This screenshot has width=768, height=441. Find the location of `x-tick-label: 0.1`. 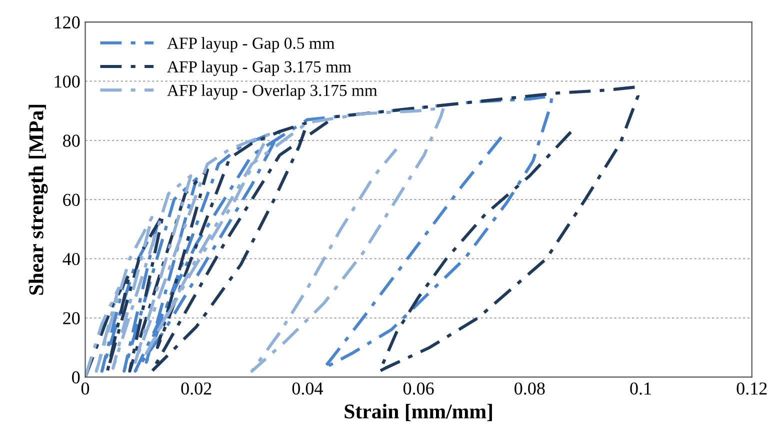

x-tick-label: 0.1 is located at coordinates (640, 388).